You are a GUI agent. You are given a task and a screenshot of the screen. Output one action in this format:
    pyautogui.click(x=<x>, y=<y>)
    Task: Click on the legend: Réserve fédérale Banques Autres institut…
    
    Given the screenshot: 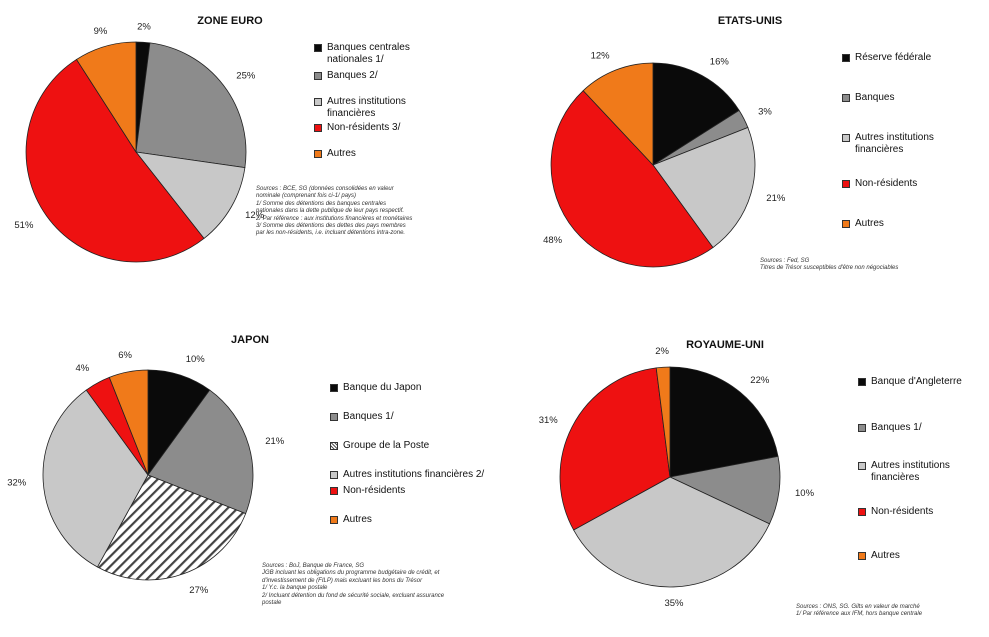 What is the action you would take?
    pyautogui.click(x=912, y=141)
    